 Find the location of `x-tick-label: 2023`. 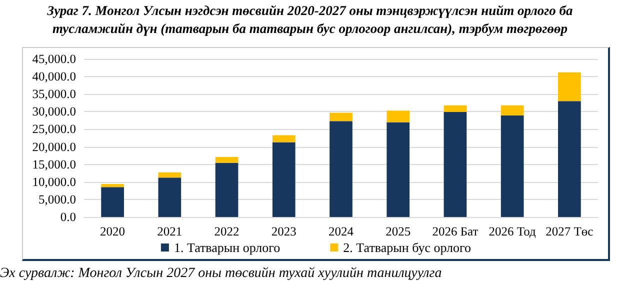

x-tick-label: 2023 is located at coordinates (283, 231).